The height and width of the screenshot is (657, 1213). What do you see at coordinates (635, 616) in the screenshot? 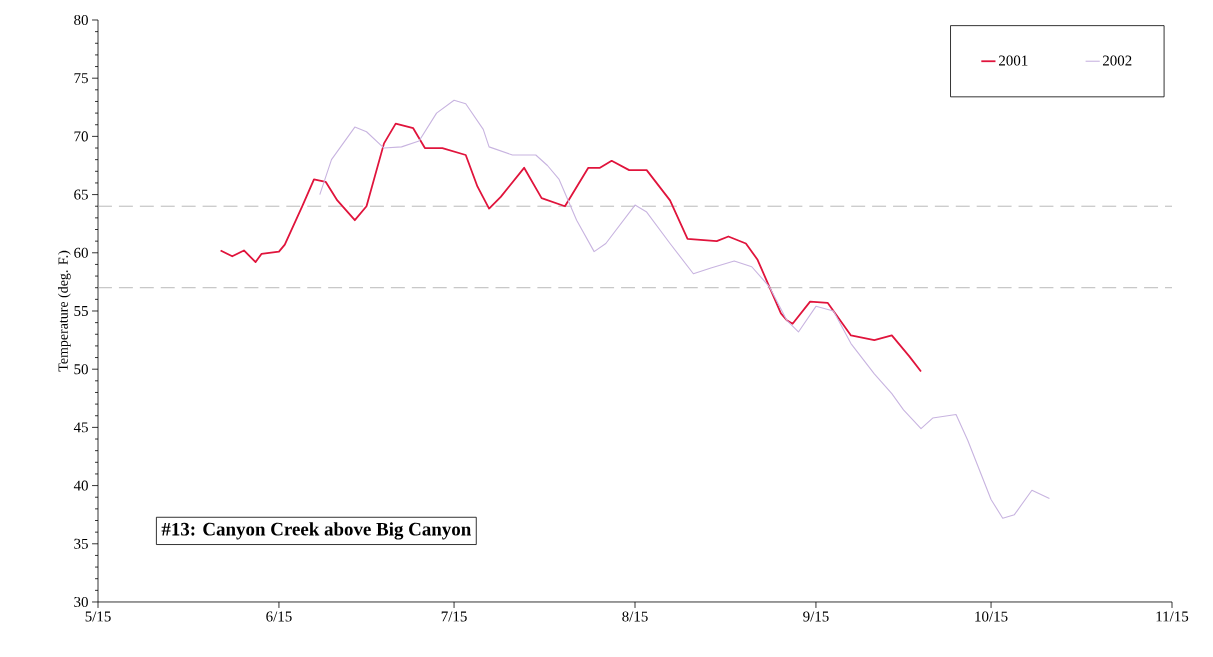
I see `x-tick-label: 8/15` at bounding box center [635, 616].